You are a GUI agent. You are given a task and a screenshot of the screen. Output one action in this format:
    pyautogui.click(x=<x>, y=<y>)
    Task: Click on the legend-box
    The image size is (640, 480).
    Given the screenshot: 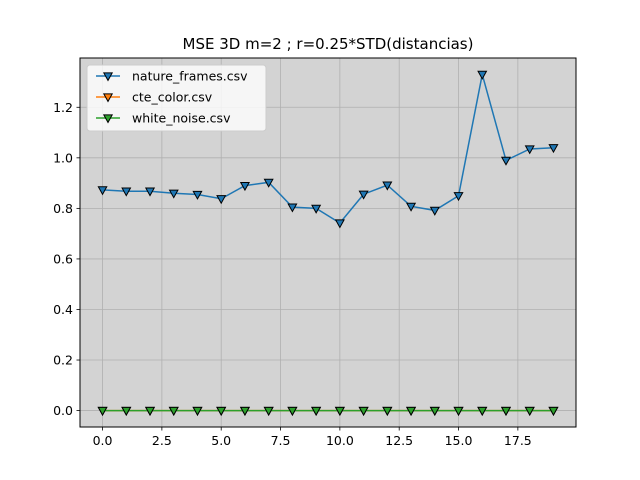 What is the action you would take?
    pyautogui.click(x=176, y=98)
    